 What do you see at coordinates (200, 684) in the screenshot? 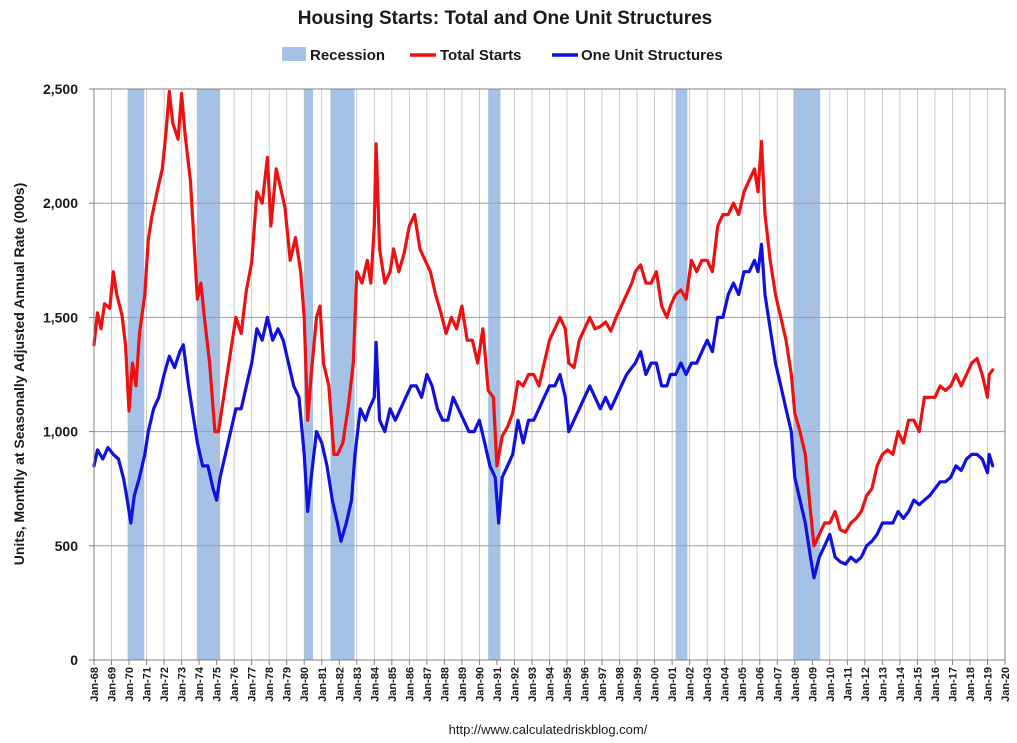
I see `x-tick-label: Jan-74` at bounding box center [200, 684].